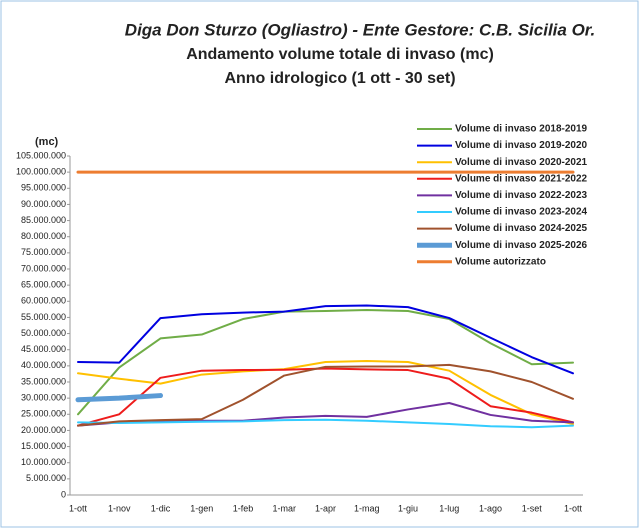  I want to click on x-tick-label: 1-lug, so click(449, 508).